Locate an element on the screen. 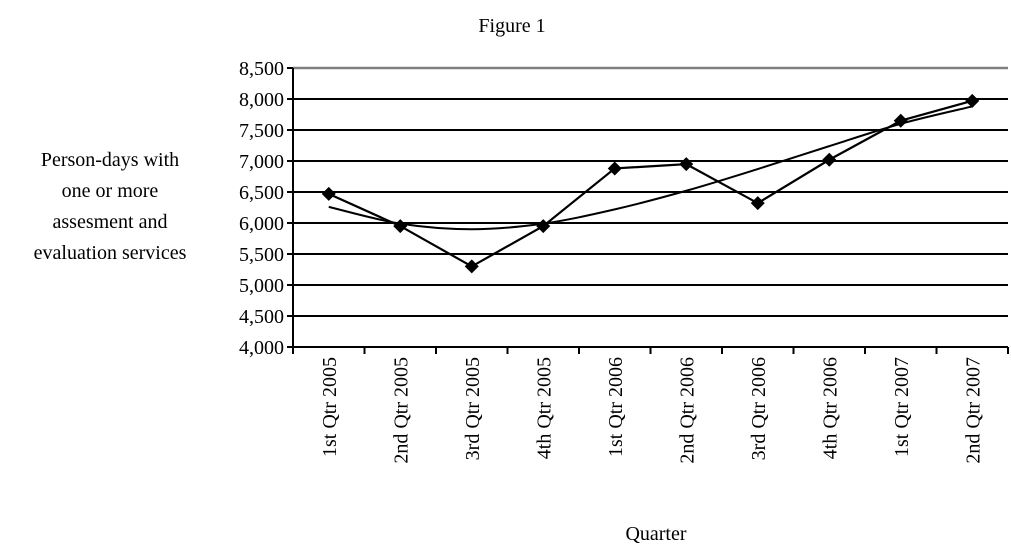 This screenshot has width=1011, height=551. y-axis-label-line: evaluation services is located at coordinates (110, 253).